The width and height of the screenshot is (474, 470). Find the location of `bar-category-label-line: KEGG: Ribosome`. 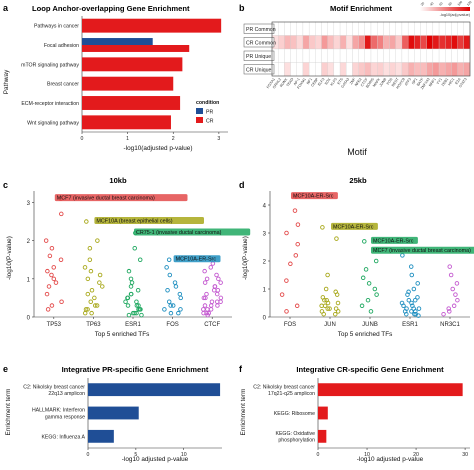

bar-category-label-line: KEGG: Ribosome is located at coordinates (294, 414).